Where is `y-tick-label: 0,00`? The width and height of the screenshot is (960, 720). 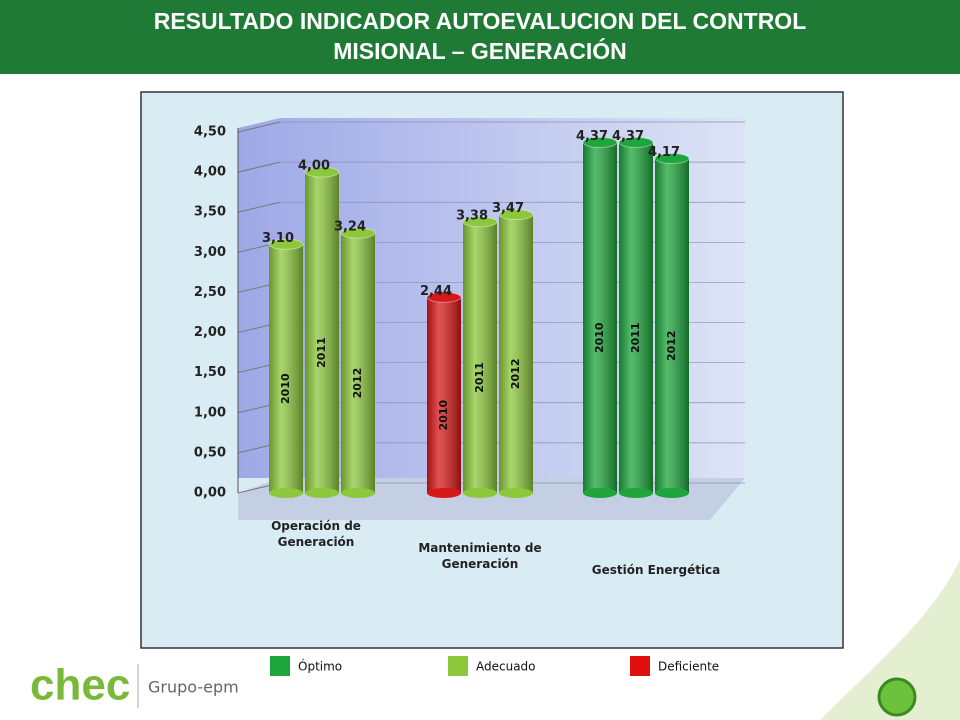
y-tick-label: 0,00 is located at coordinates (210, 493).